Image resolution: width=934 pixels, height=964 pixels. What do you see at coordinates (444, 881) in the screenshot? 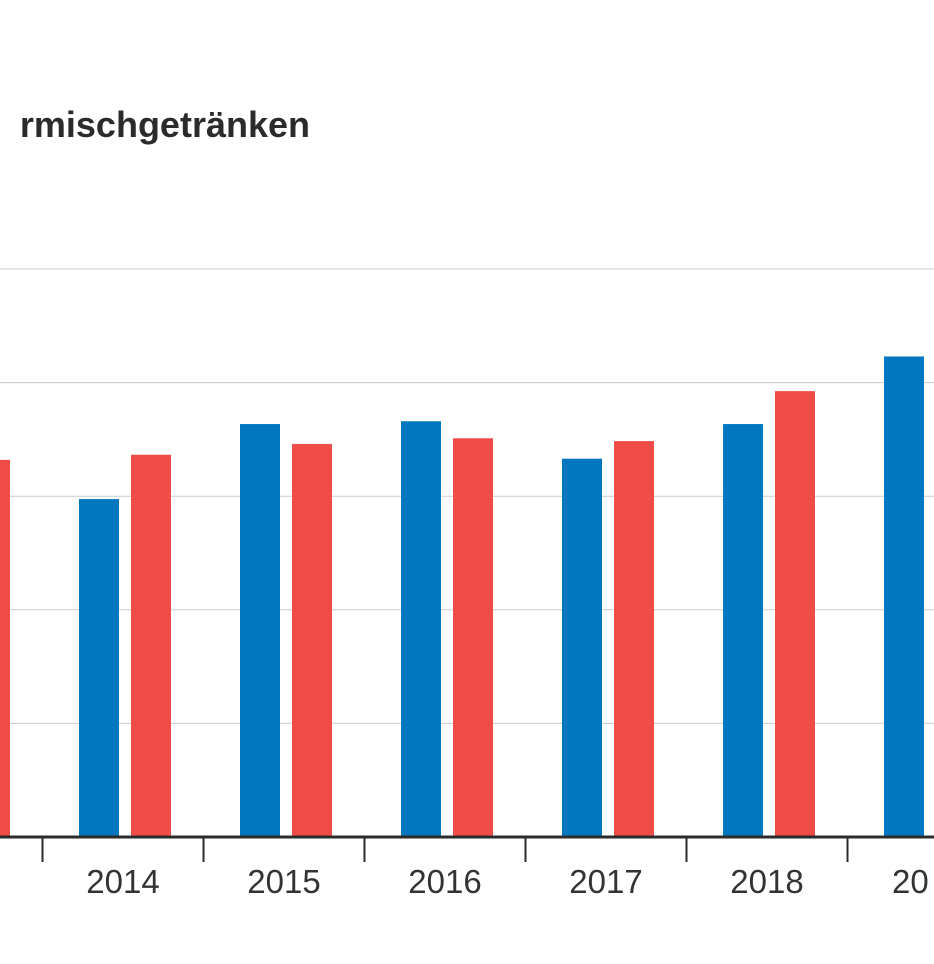
I see `x-tick-label-2016: 2016` at bounding box center [444, 881].